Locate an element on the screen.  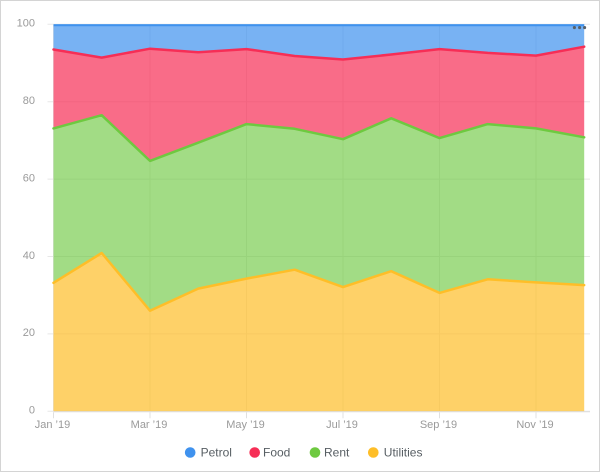
svg-text: Utilities is located at coordinates (403, 453).